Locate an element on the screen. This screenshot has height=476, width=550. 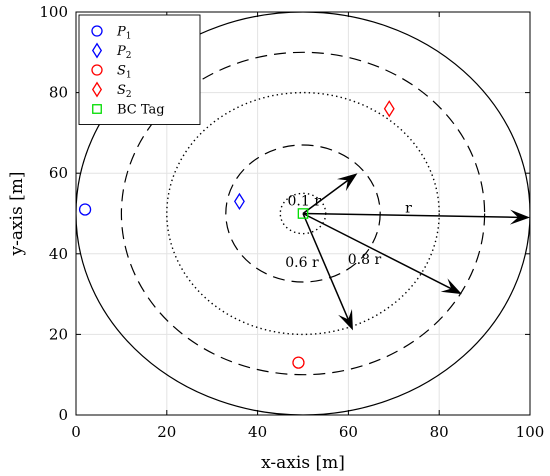
x-tick-label: 40 is located at coordinates (257, 432).